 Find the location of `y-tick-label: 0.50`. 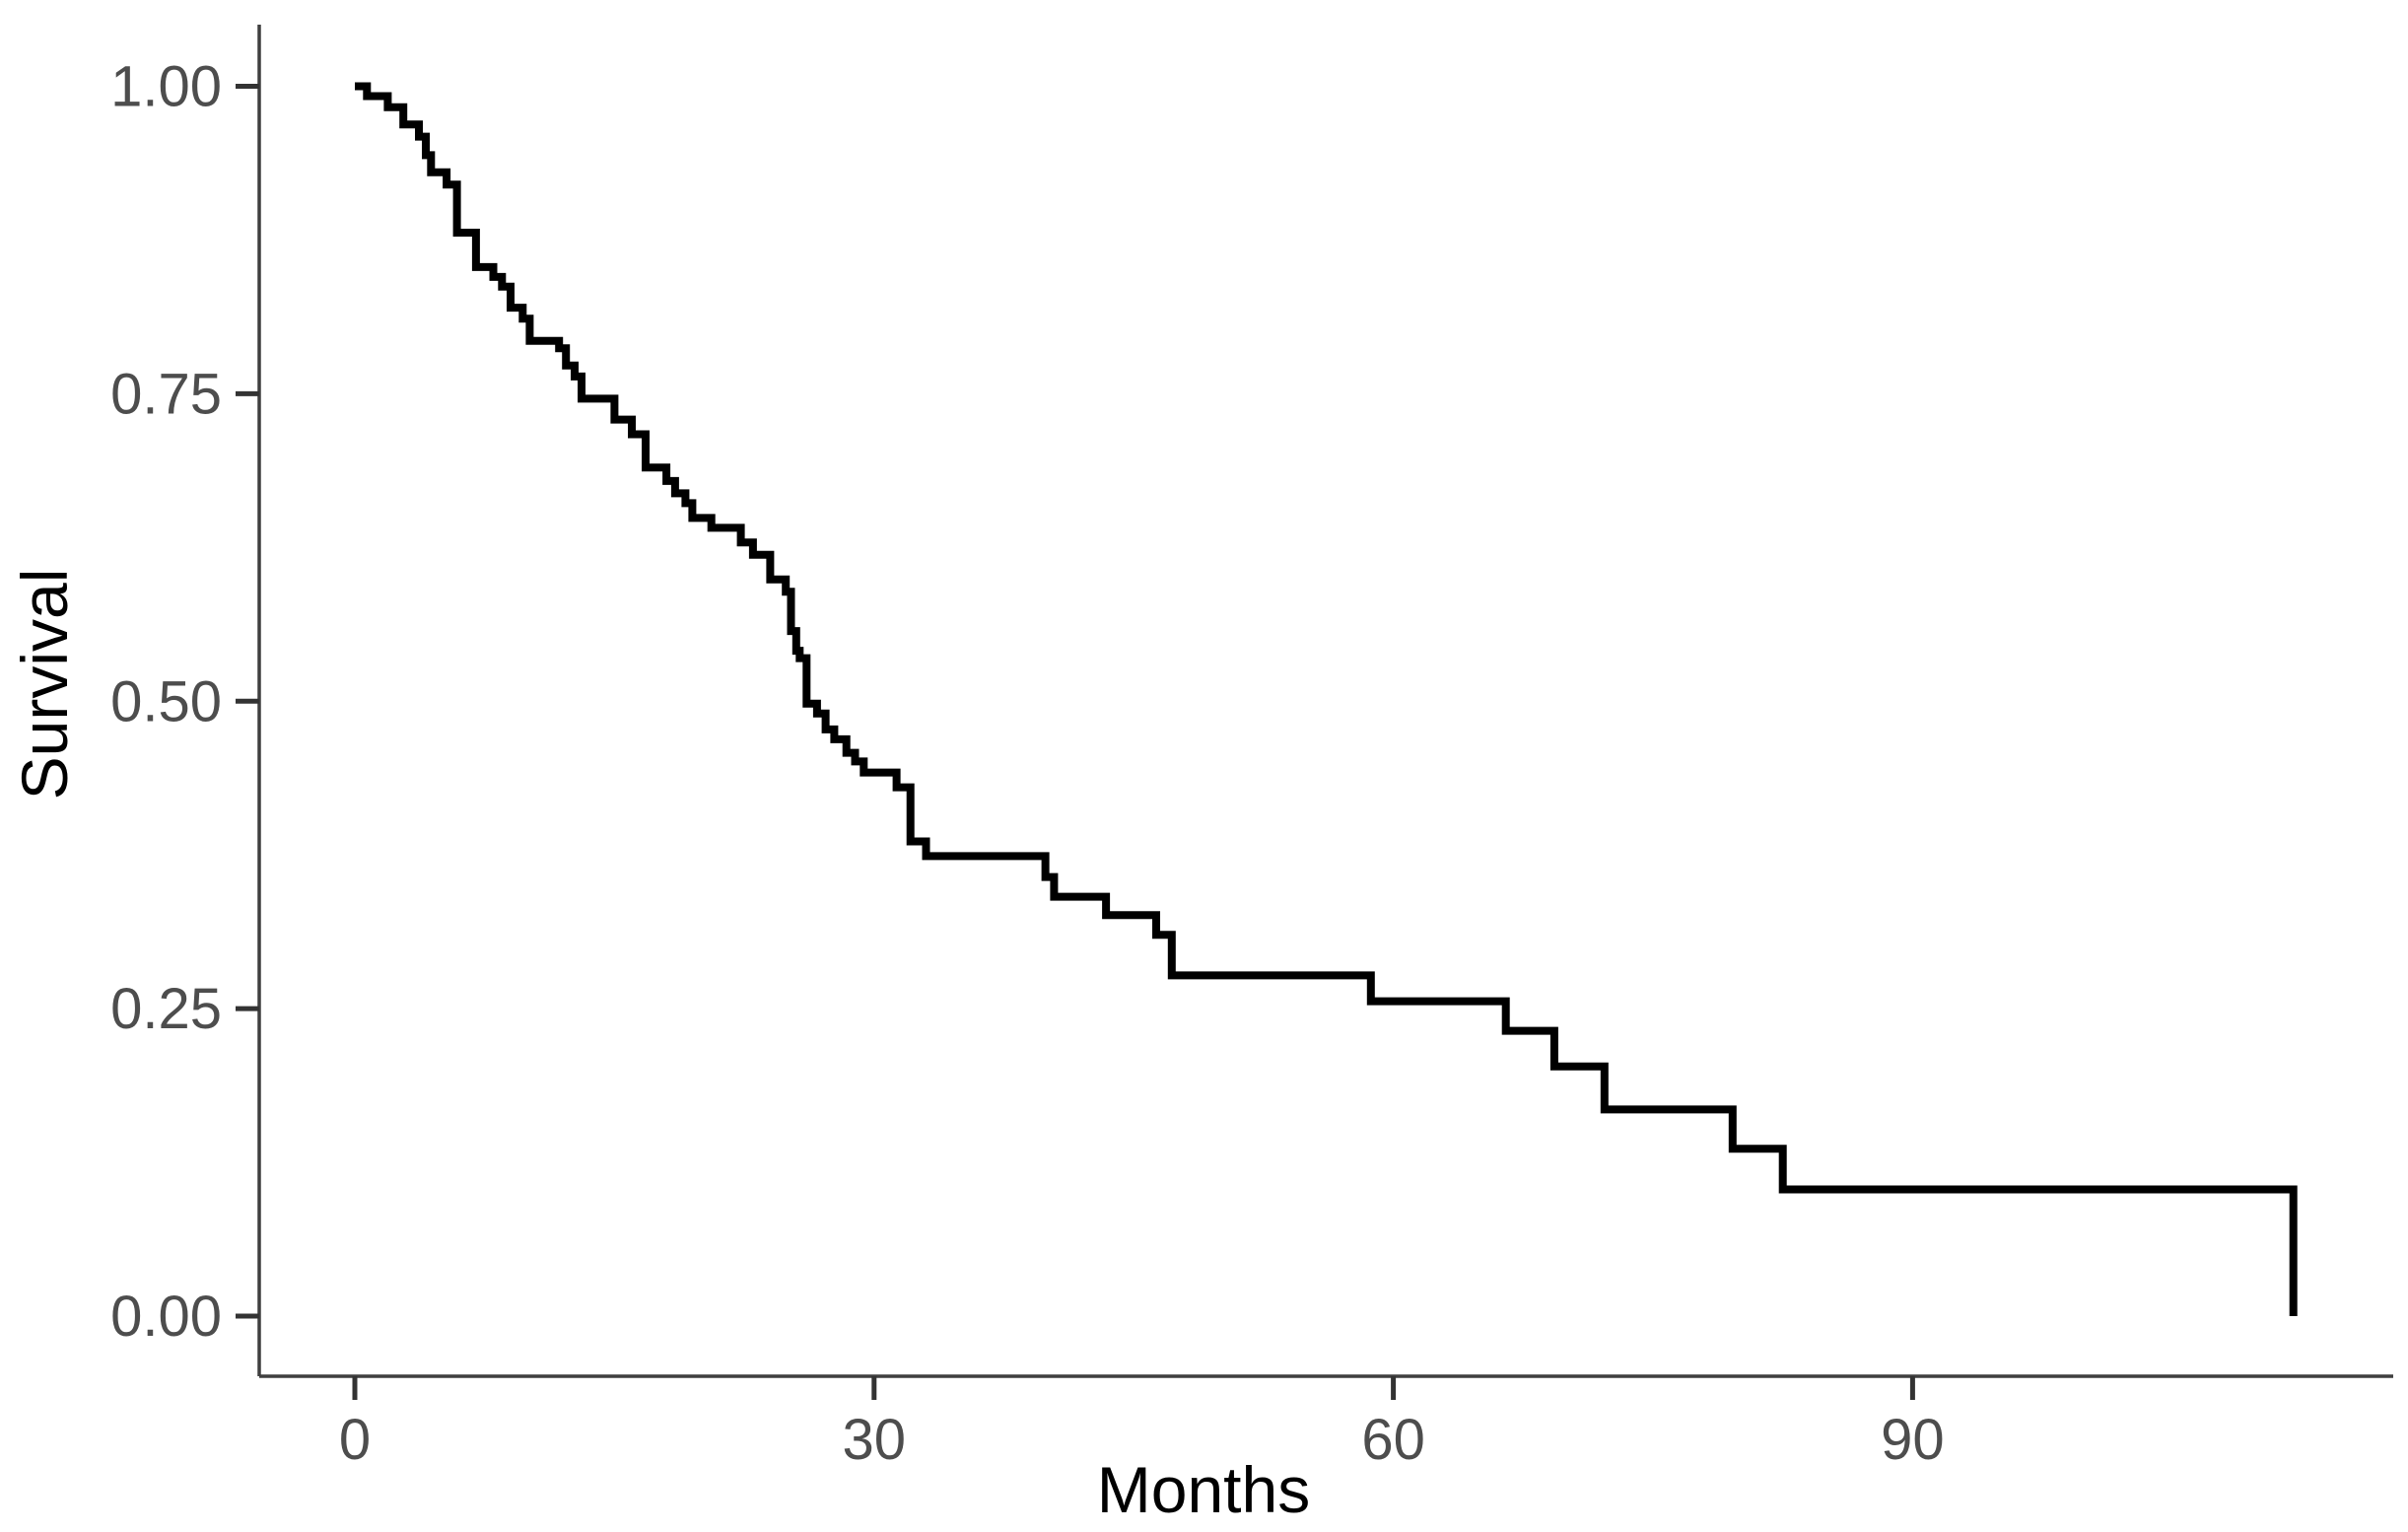

y-tick-label: 0.50 is located at coordinates (166, 701).